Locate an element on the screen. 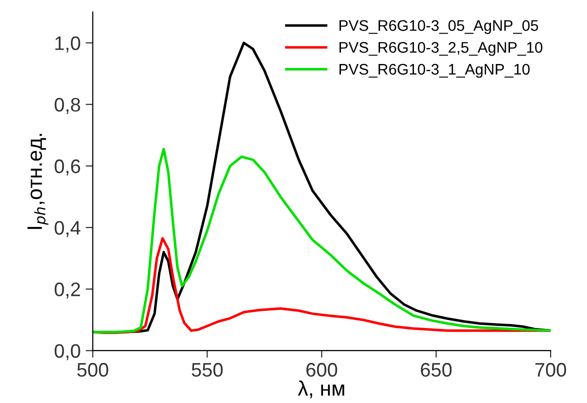 The height and width of the screenshot is (403, 587). y-tick-label: 0,6 is located at coordinates (67, 167).